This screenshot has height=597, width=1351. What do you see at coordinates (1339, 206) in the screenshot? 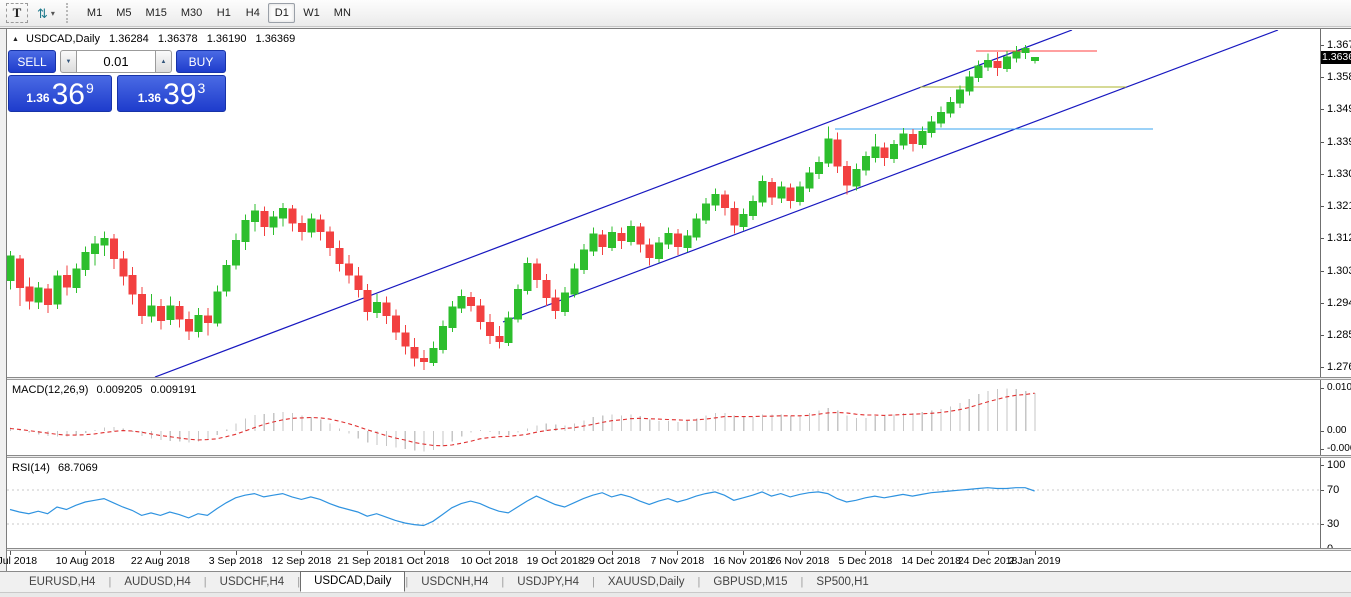
I see `price-tick-label: 1.32190` at bounding box center [1339, 206].